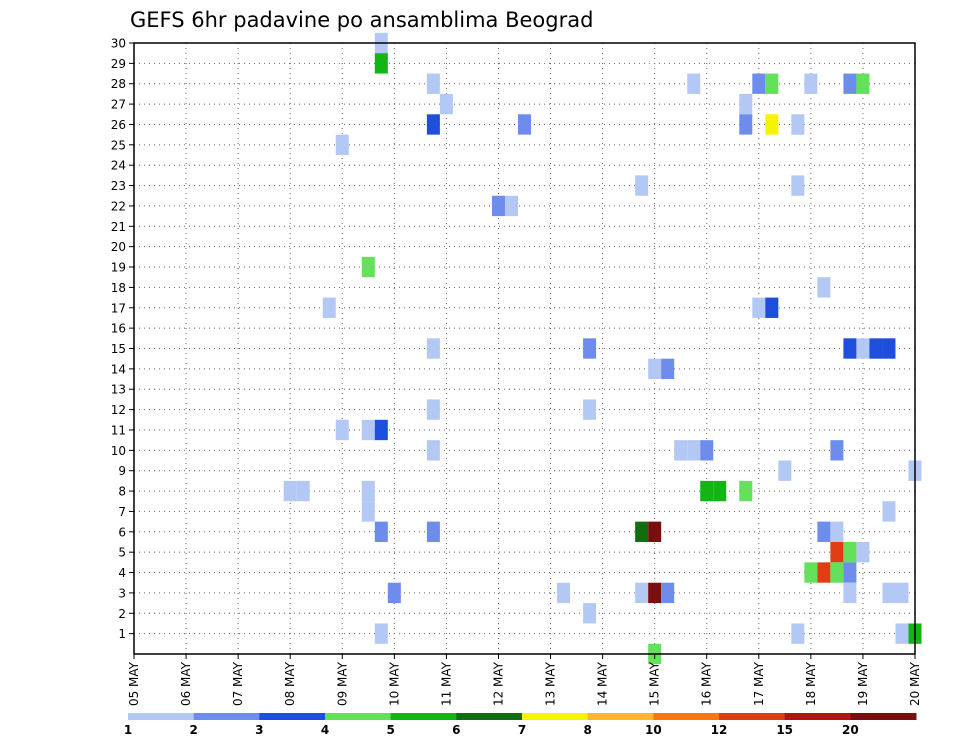 The width and height of the screenshot is (960, 742). Describe the element at coordinates (118, 451) in the screenshot. I see `y-tick-label: 10` at that location.